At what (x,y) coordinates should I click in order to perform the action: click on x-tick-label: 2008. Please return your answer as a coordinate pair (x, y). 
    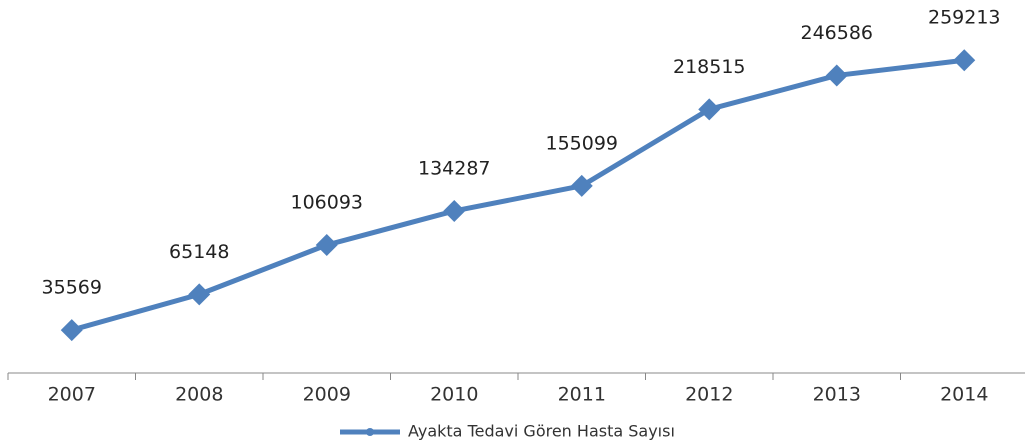
    Looking at the image, I should click on (199, 395).